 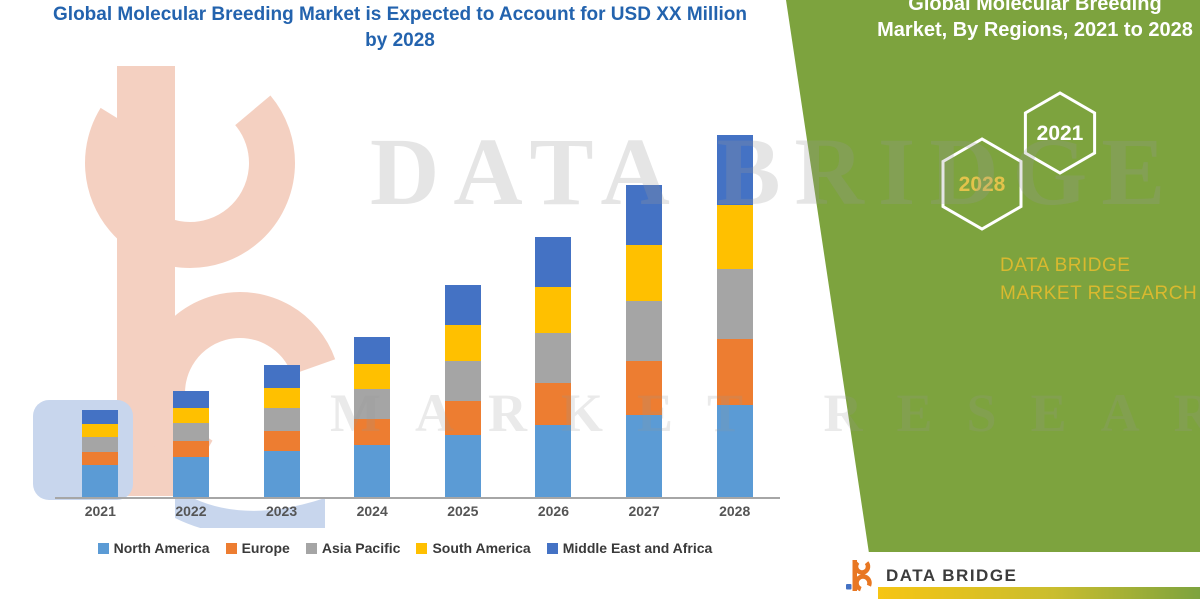 What do you see at coordinates (462, 381) in the screenshot?
I see `bar-segment-2025-asia-pacific` at bounding box center [462, 381].